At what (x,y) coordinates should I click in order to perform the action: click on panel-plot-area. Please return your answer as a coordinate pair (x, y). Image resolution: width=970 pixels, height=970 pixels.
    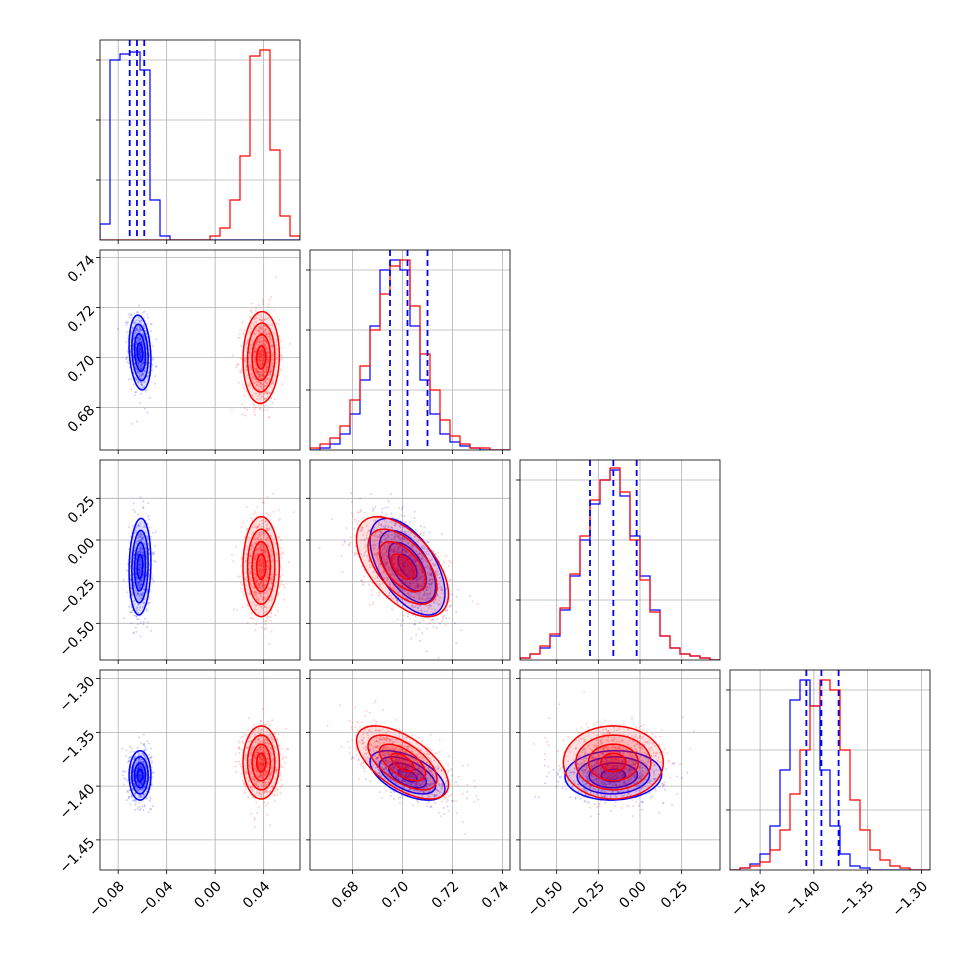
    Looking at the image, I should click on (620, 560).